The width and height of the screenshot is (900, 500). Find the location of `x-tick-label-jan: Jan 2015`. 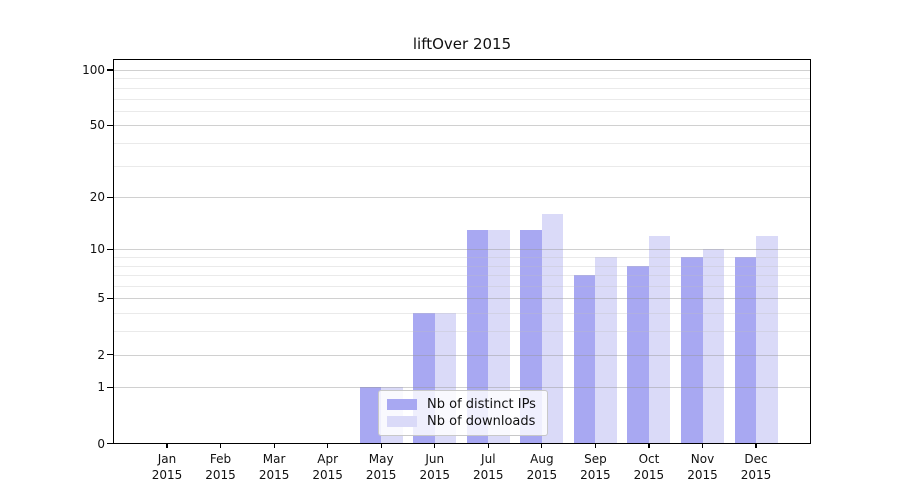

x-tick-label-jan: Jan 2015 is located at coordinates (167, 467).